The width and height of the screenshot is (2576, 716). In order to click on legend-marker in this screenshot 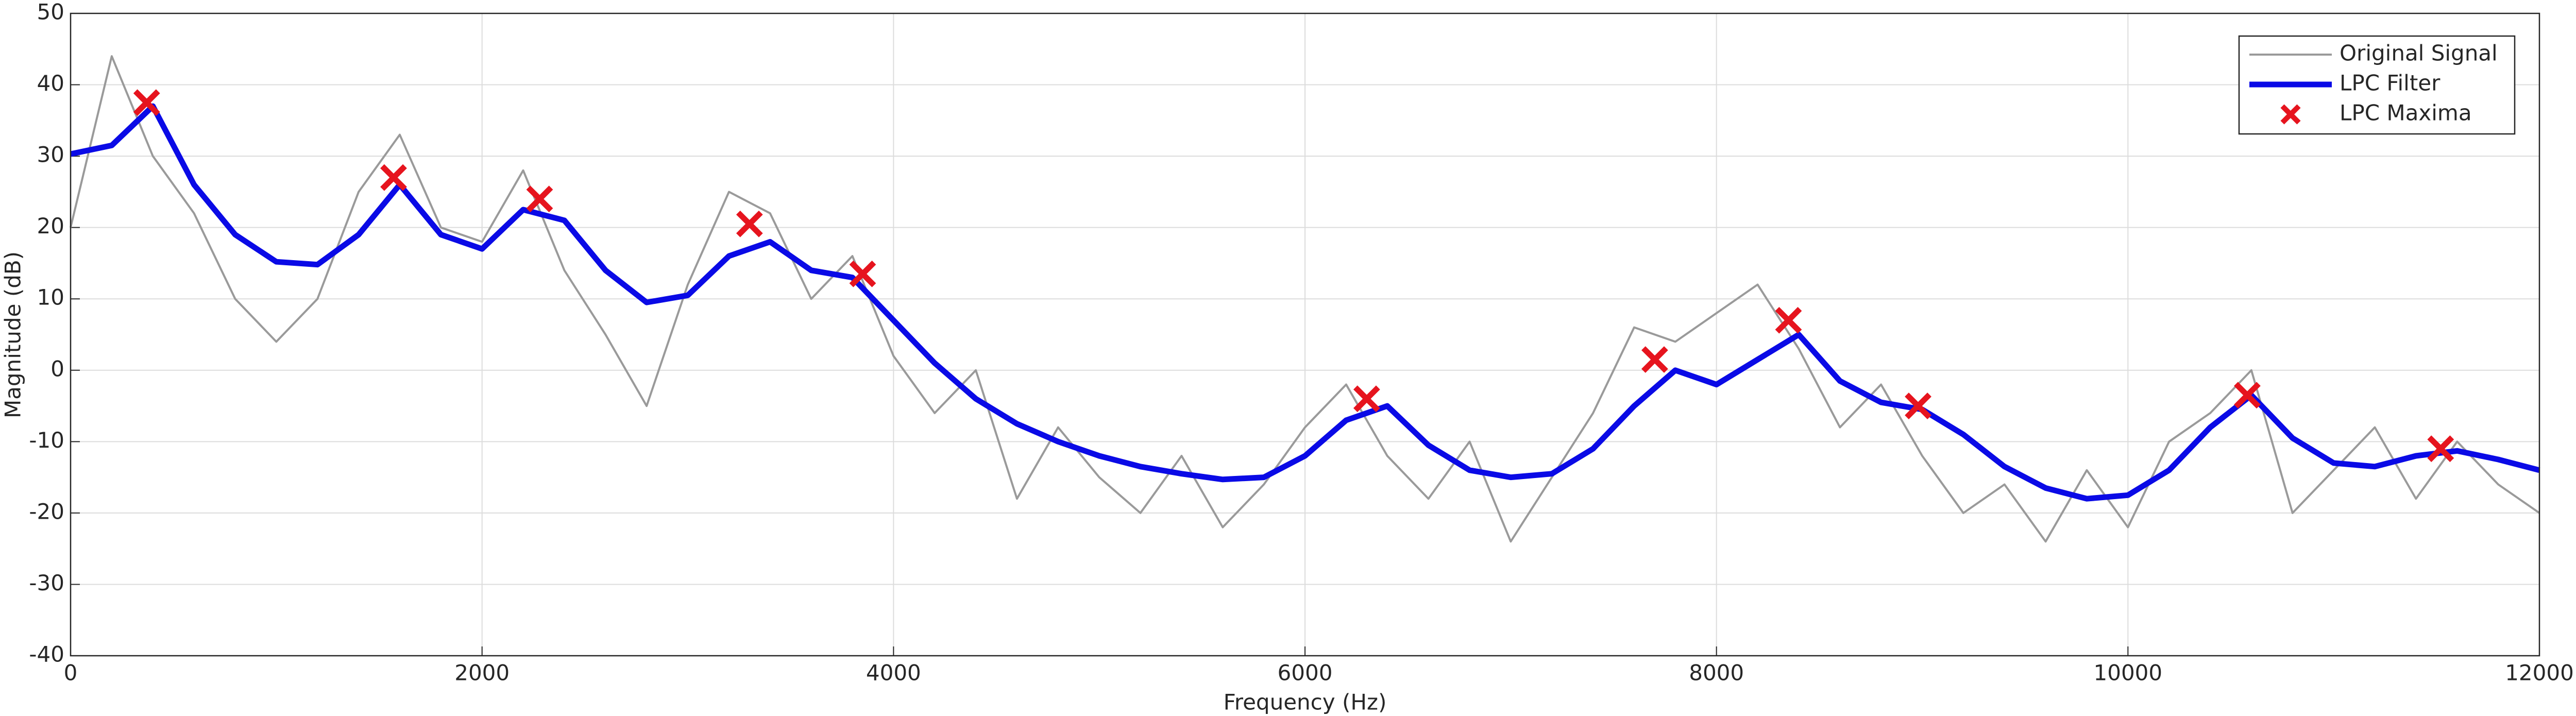, I will do `click(2290, 114)`.